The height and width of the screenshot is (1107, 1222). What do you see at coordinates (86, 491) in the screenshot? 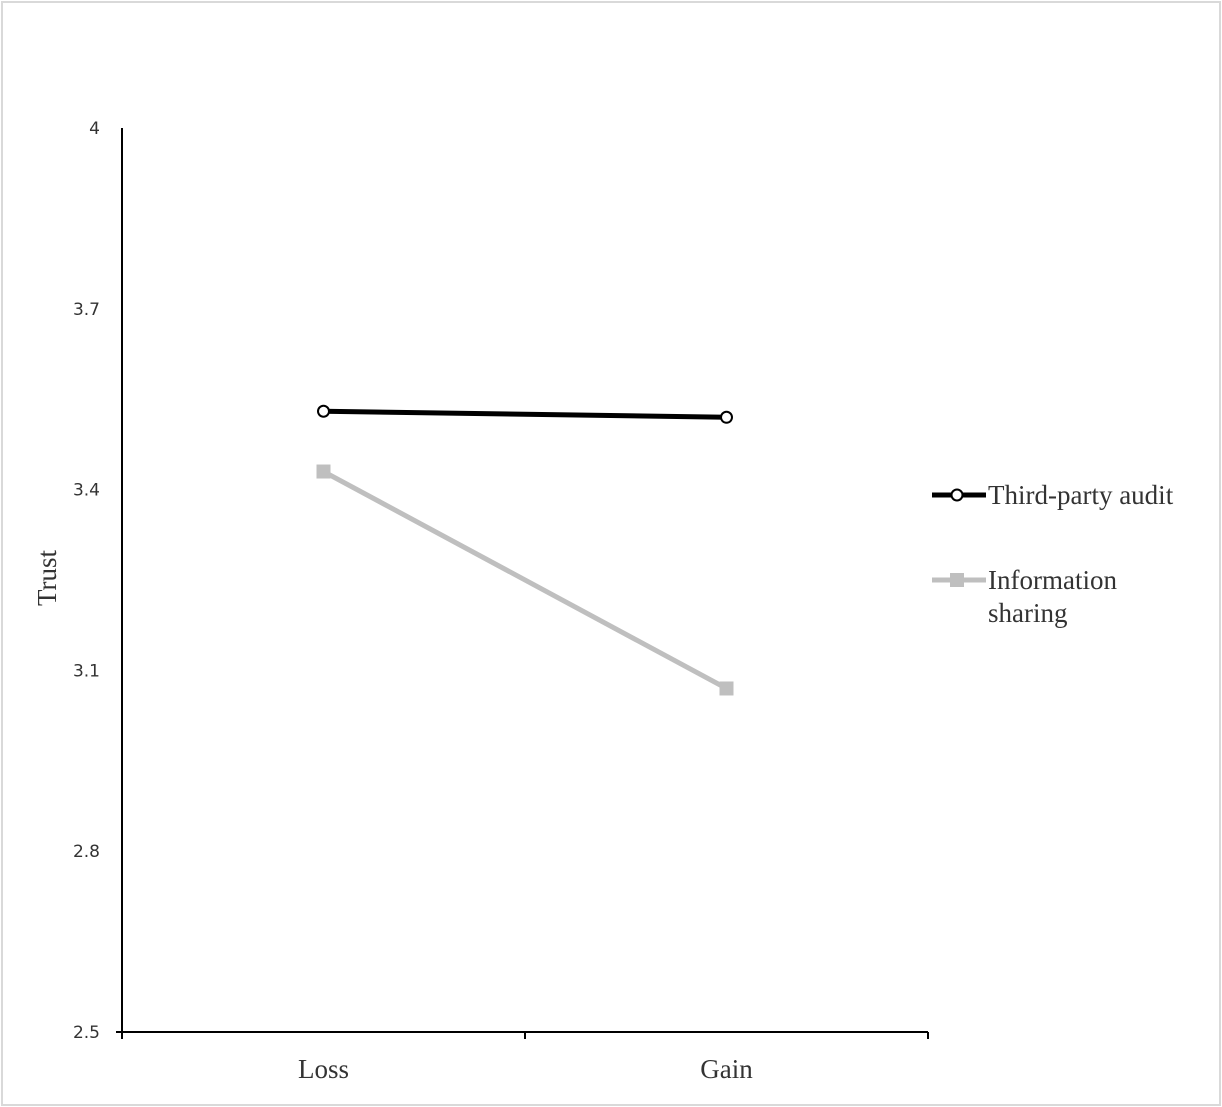
I see `y-tick-label: 3.4` at bounding box center [86, 491].